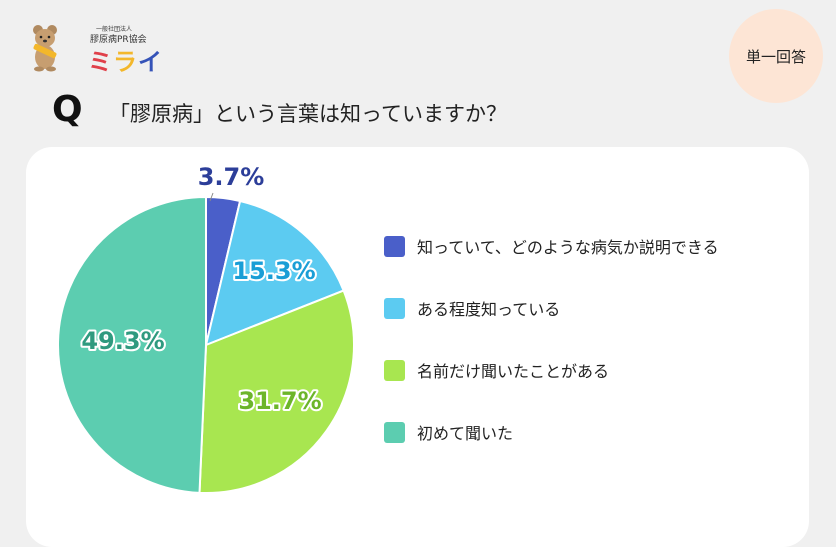  I want to click on question-mark-label: Q, so click(67, 109).